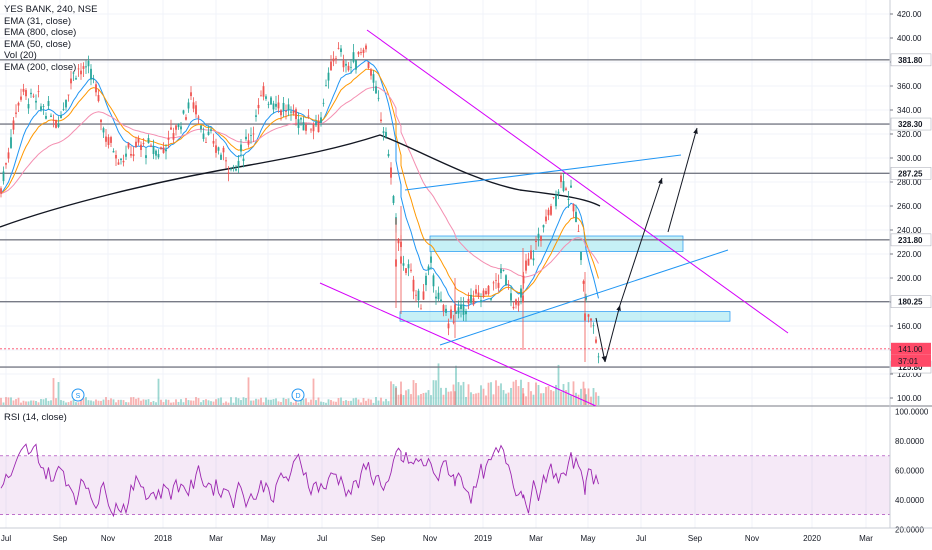 This screenshot has width=932, height=550. What do you see at coordinates (78, 395) in the screenshot?
I see `event-marker` at bounding box center [78, 395].